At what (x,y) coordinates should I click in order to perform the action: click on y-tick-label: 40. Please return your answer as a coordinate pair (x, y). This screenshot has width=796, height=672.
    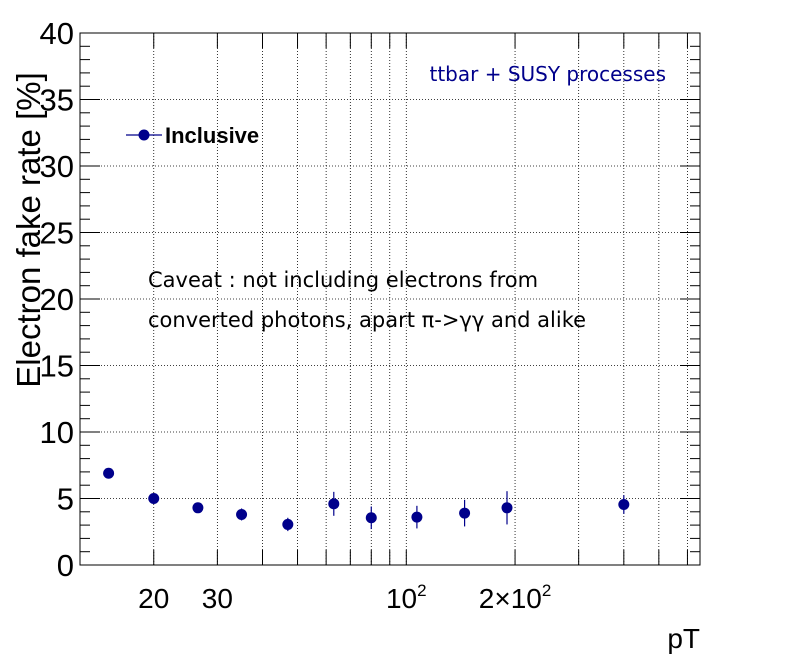
    Looking at the image, I should click on (57, 33).